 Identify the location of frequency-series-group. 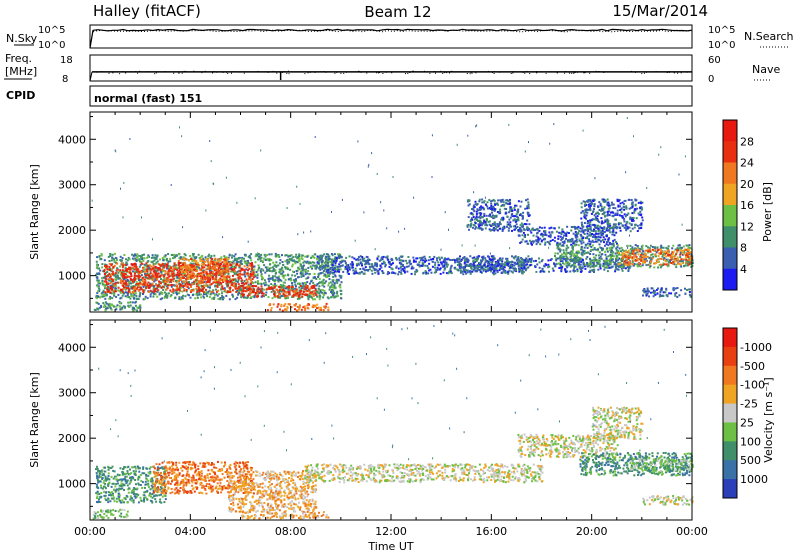
(391, 76).